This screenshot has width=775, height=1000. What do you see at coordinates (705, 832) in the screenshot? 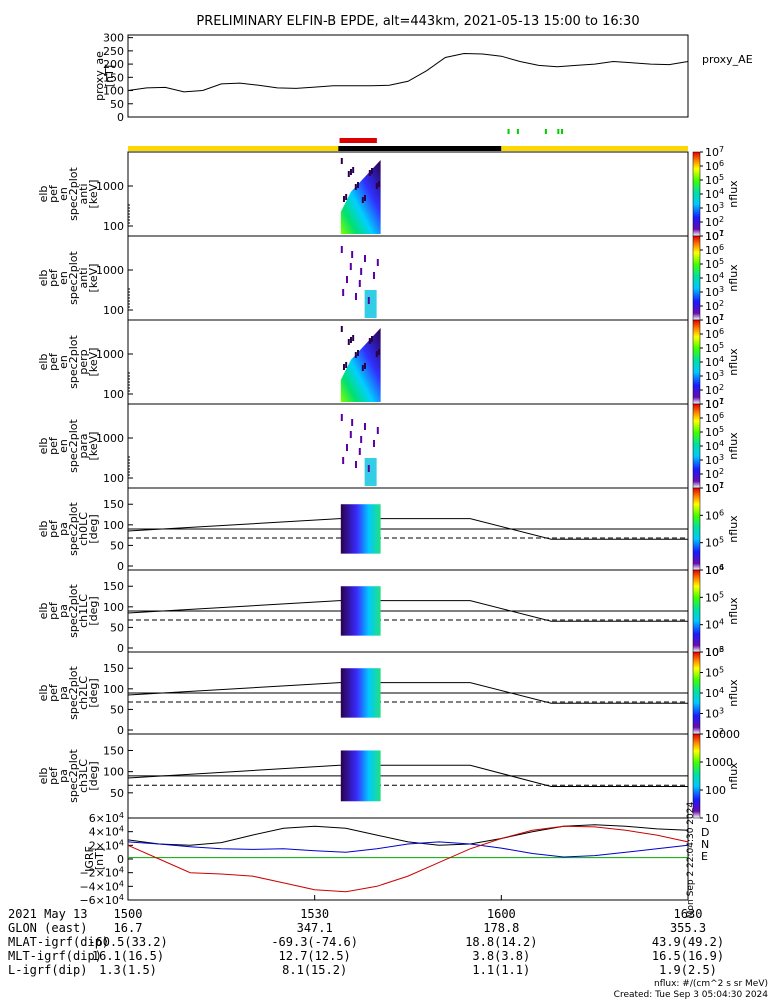
I see `igrf-legend-D: D` at bounding box center [705, 832].